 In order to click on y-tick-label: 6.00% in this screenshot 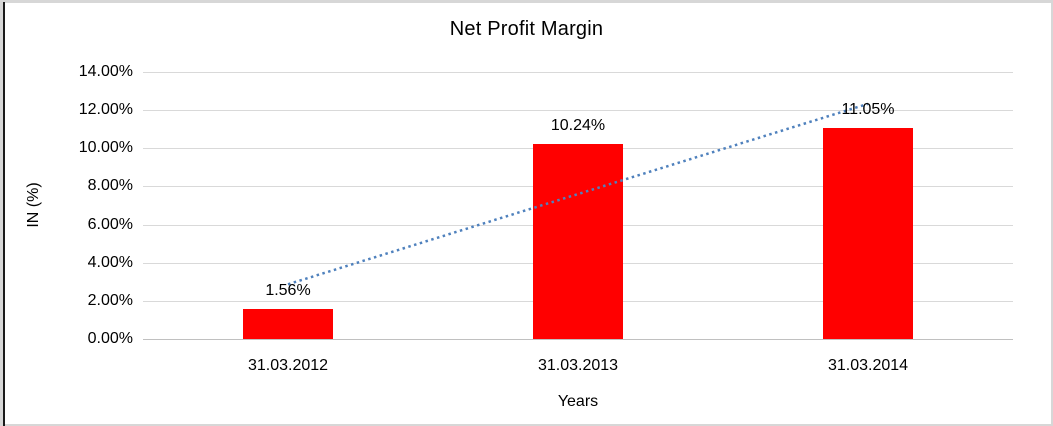, I will do `click(110, 224)`.